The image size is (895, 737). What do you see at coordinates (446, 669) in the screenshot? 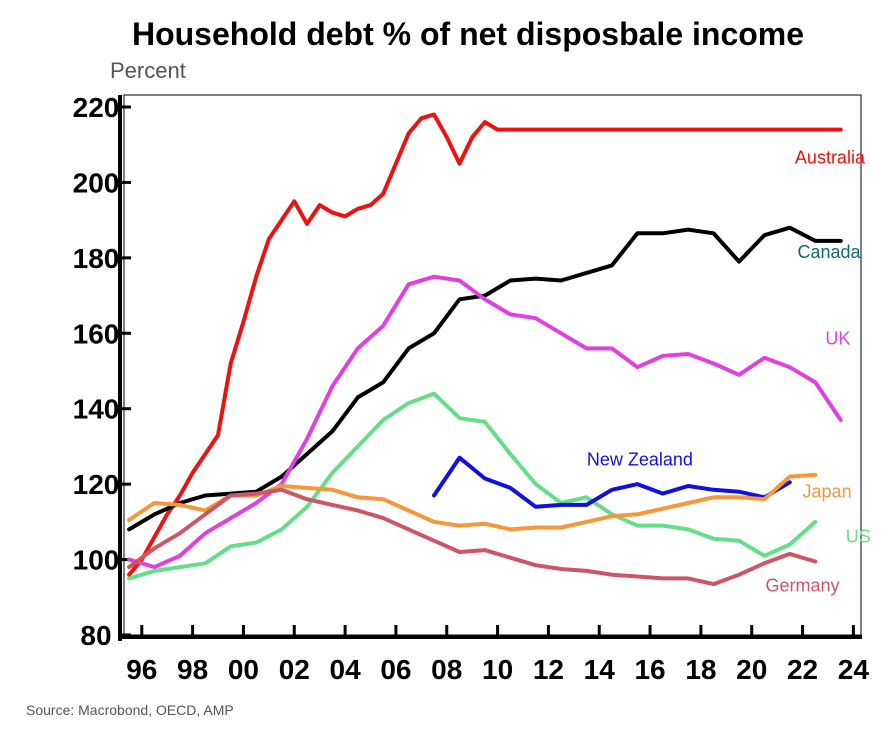
I see `x-tick-label: 08` at bounding box center [446, 669].